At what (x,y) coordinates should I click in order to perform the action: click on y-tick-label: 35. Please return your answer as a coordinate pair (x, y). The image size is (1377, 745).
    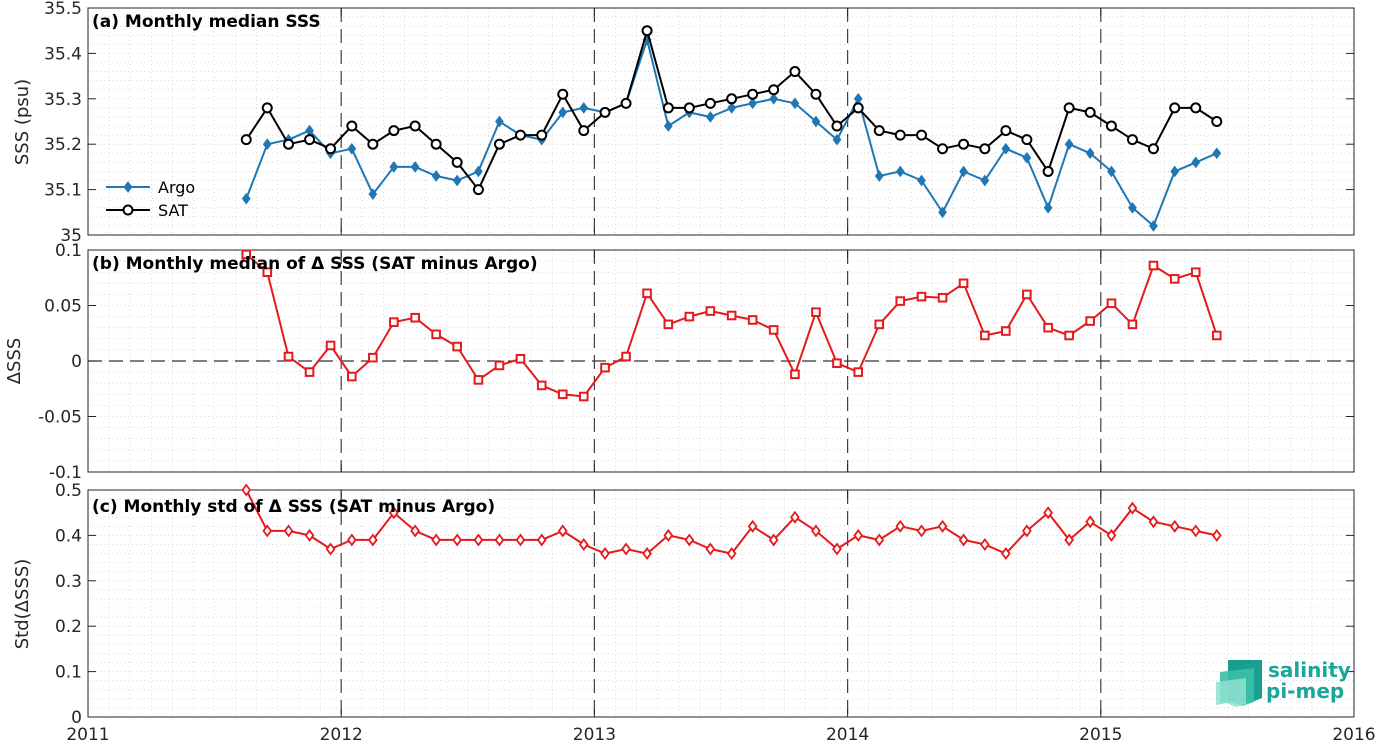
    Looking at the image, I should click on (71, 236).